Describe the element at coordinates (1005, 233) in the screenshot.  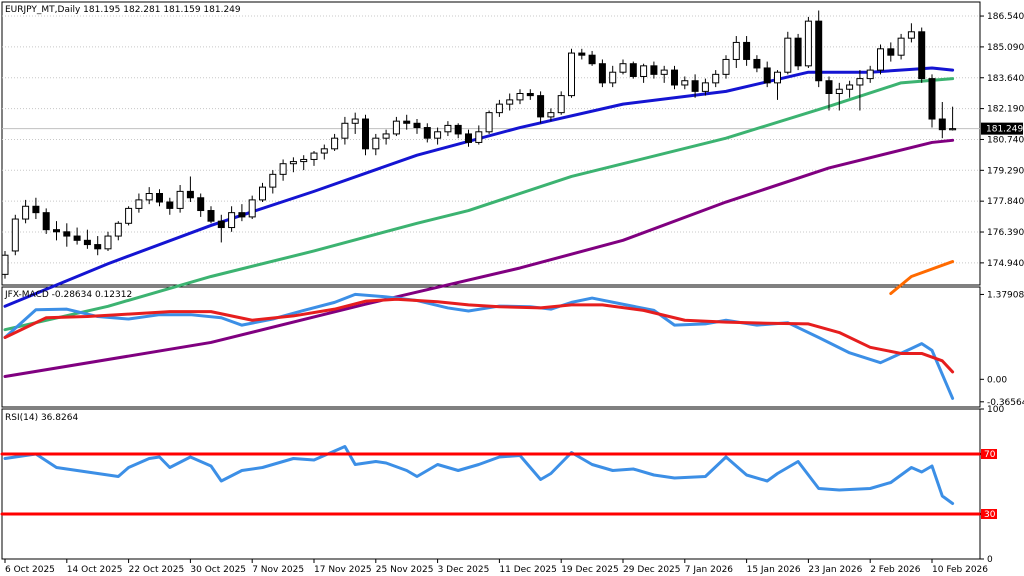
I see `price-y-tick-label: 176.390` at that location.